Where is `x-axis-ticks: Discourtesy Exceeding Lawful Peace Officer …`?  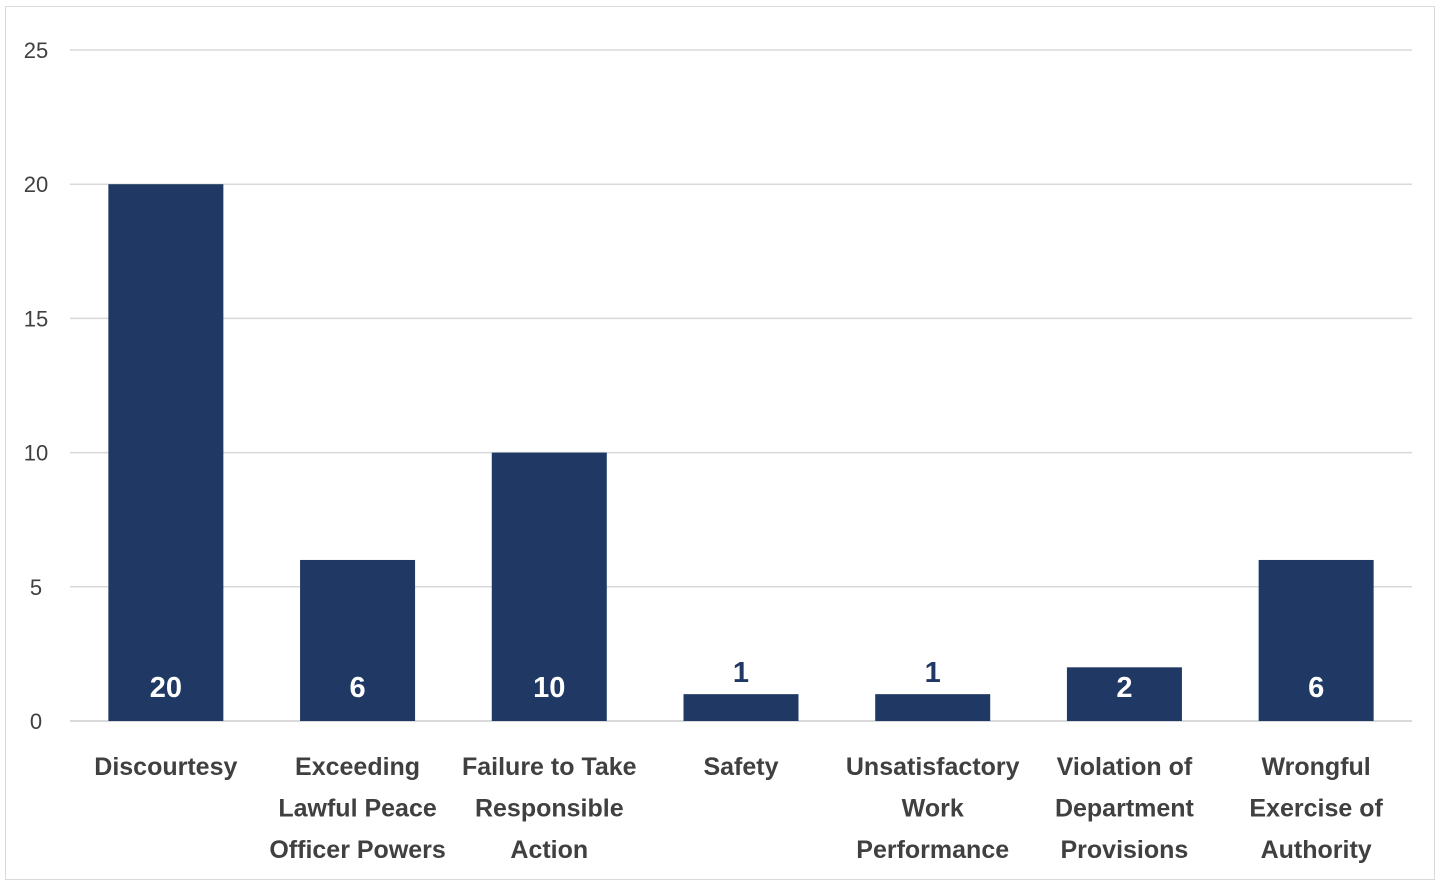
x-axis-ticks: Discourtesy Exceeding Lawful Peace Officer … is located at coordinates (738, 808).